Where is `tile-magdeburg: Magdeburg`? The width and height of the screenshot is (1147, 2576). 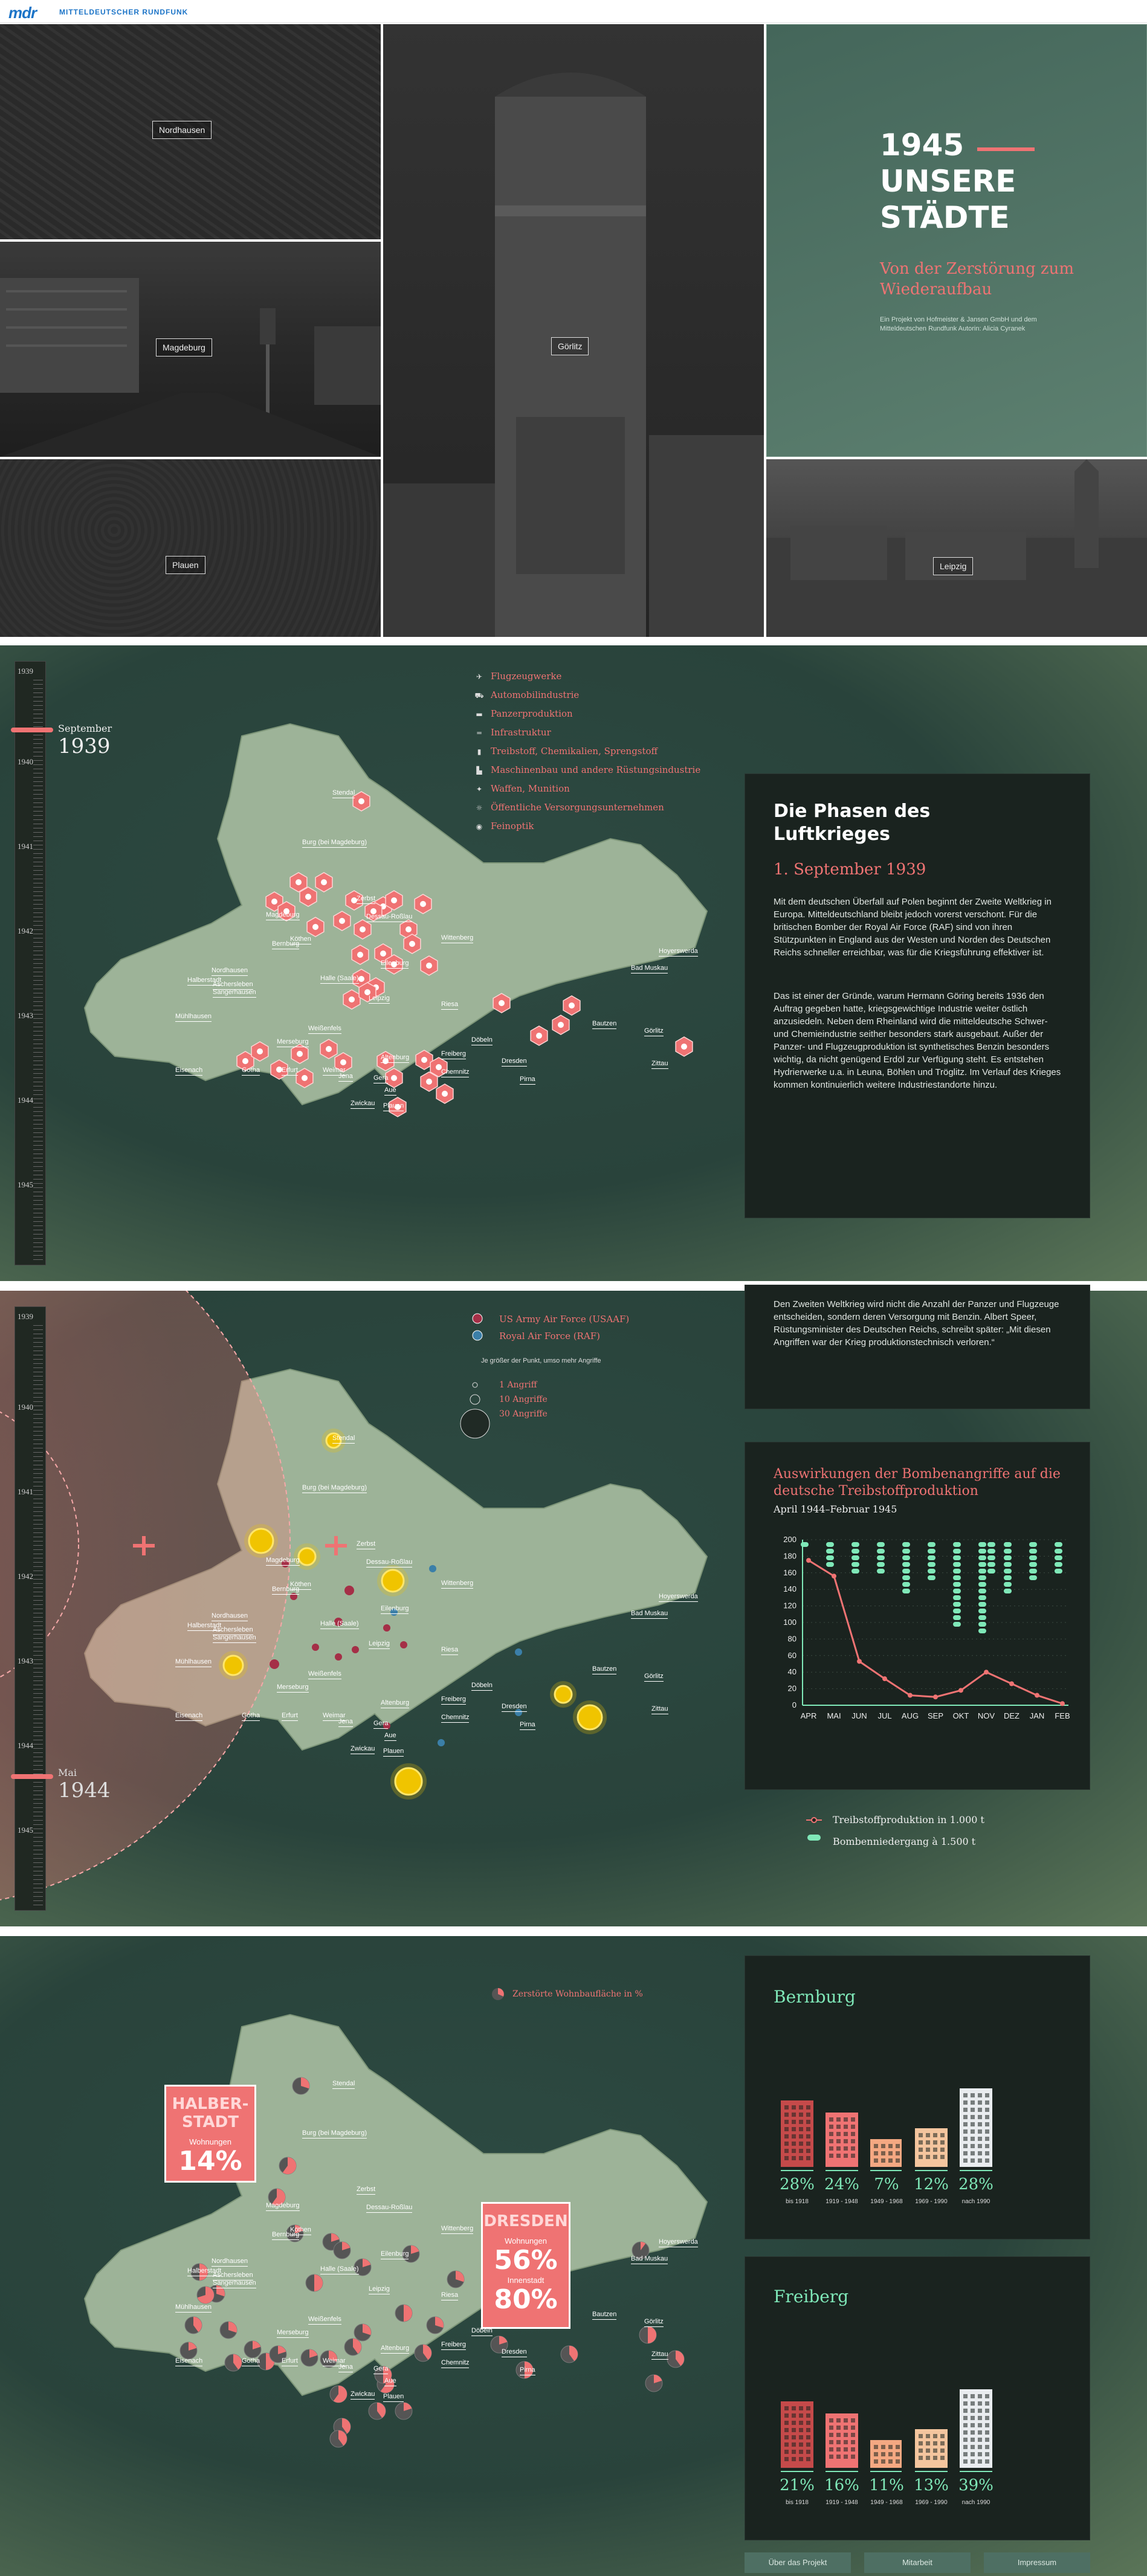 tile-magdeburg: Magdeburg is located at coordinates (190, 350).